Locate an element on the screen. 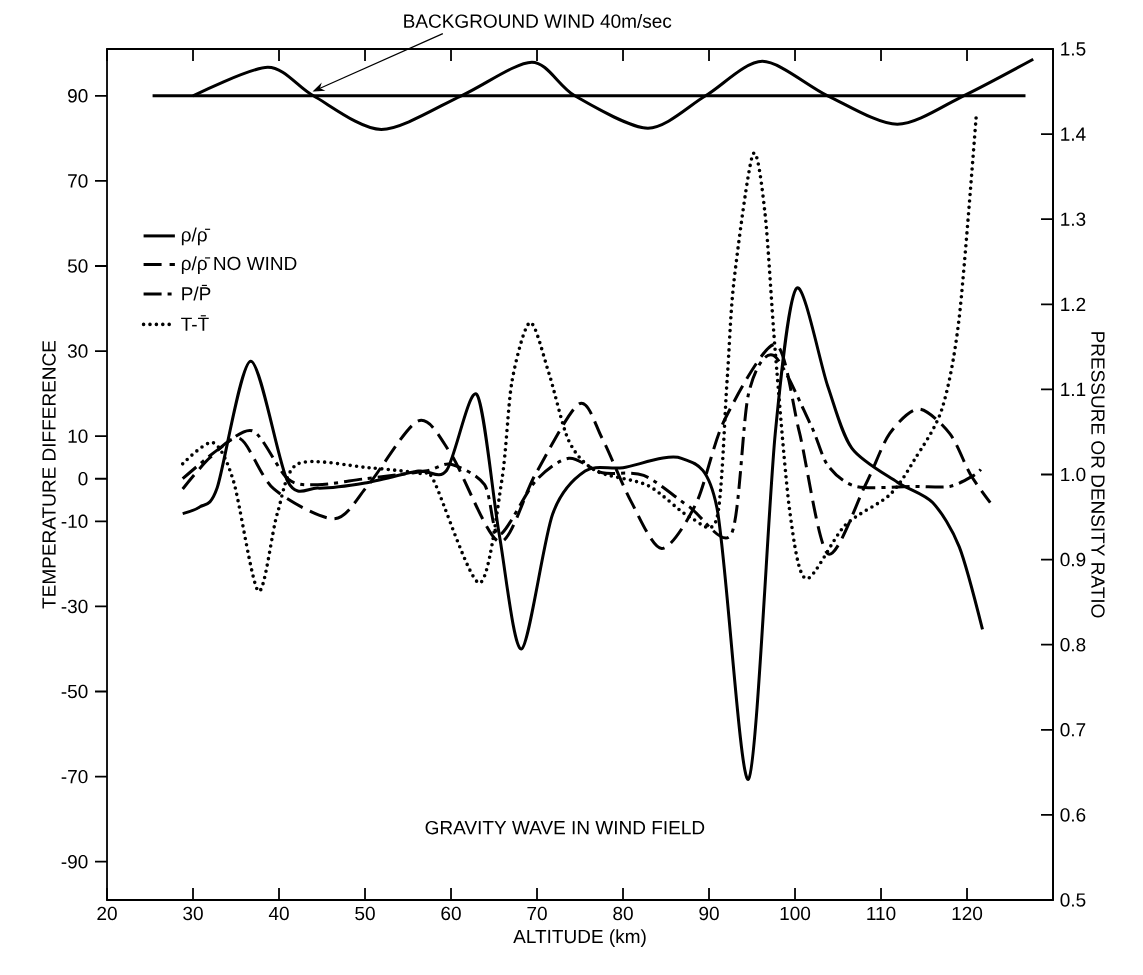 This screenshot has height=975, width=1143. x-tick-label: 40 is located at coordinates (278, 913).